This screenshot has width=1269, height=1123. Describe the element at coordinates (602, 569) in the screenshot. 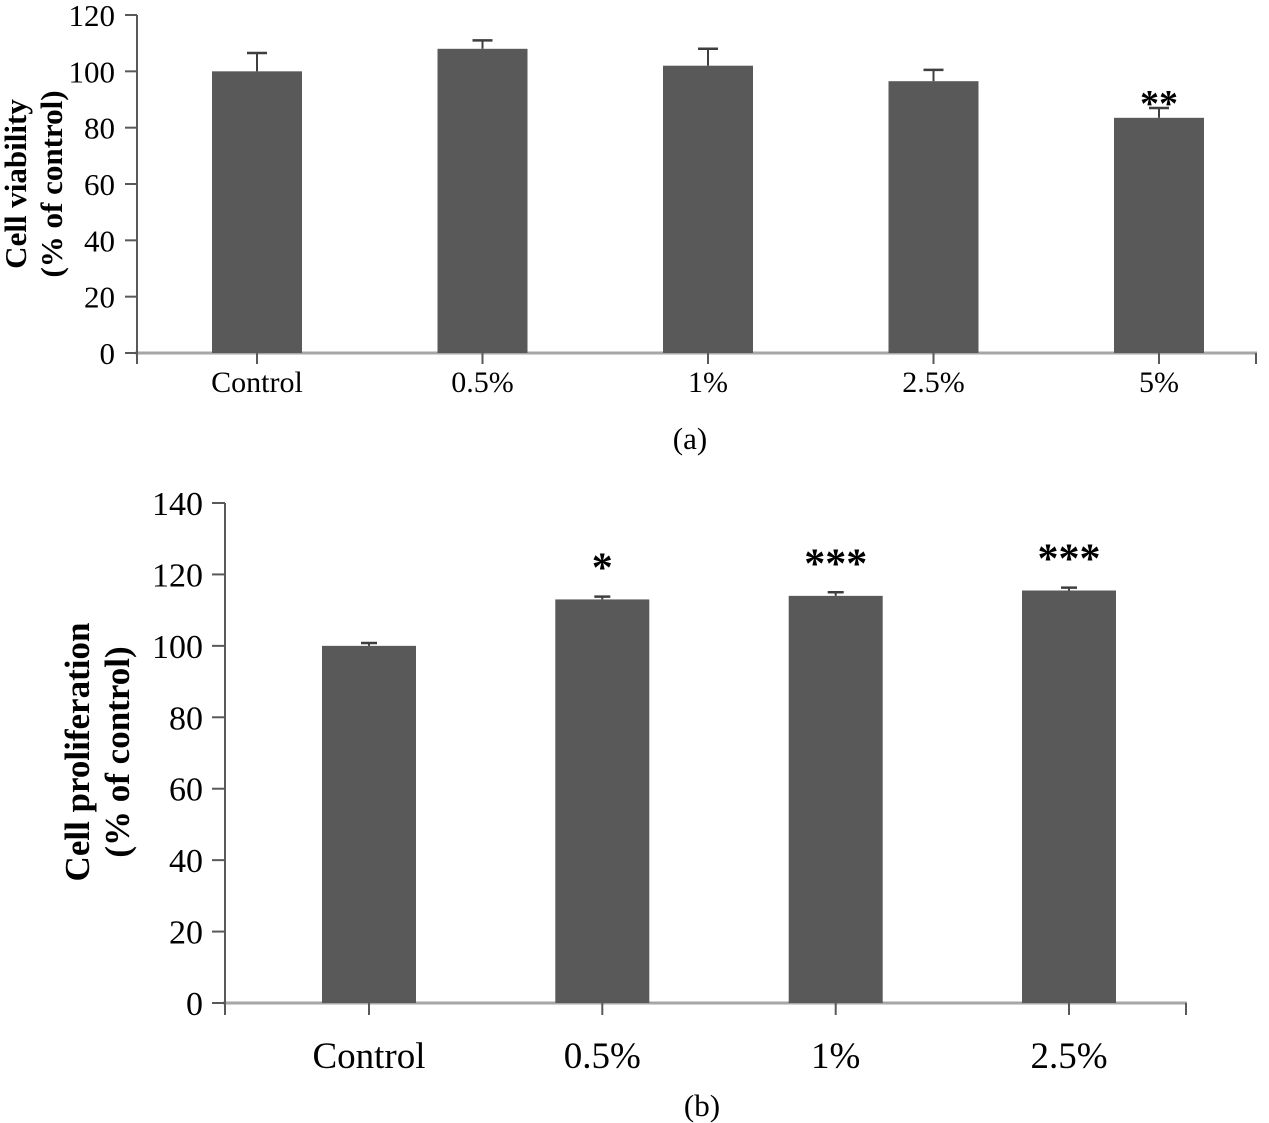

I see `significance-label: *` at that location.